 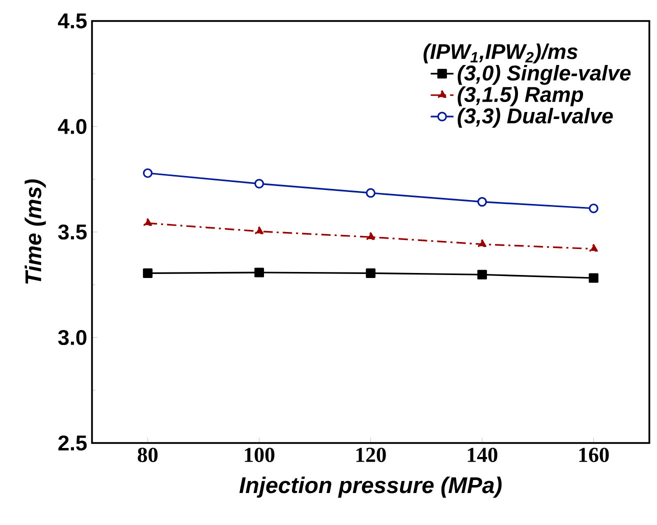 I want to click on x-tick-label: 140, so click(x=483, y=455).